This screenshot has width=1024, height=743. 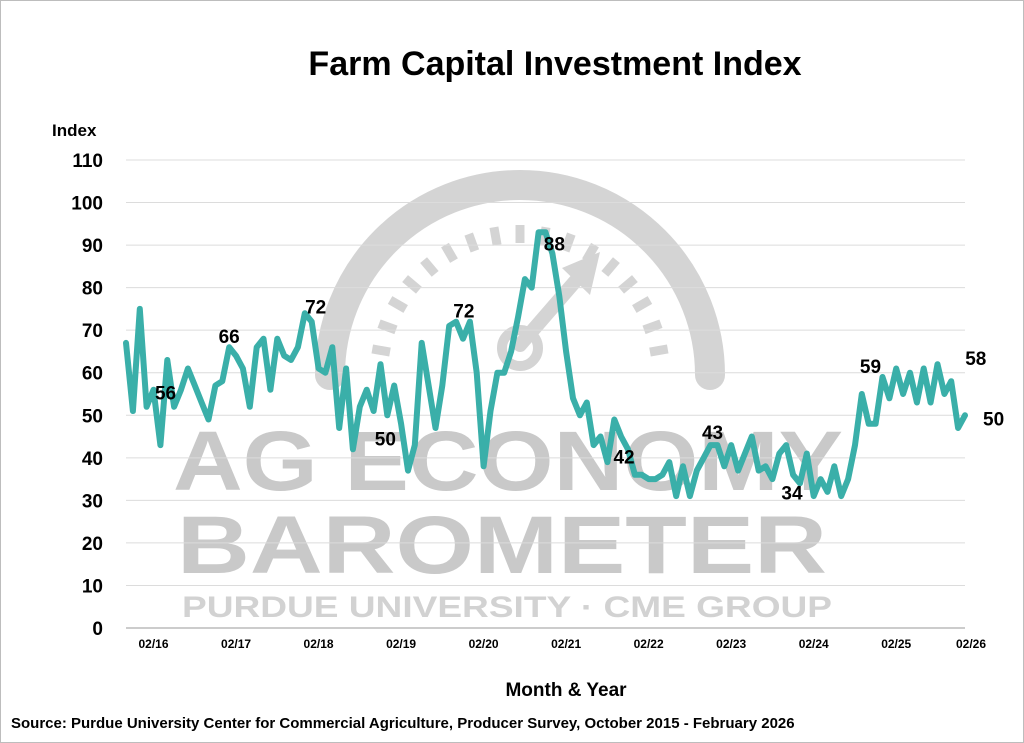 What do you see at coordinates (731, 644) in the screenshot?
I see `x-tick-label: 02/23` at bounding box center [731, 644].